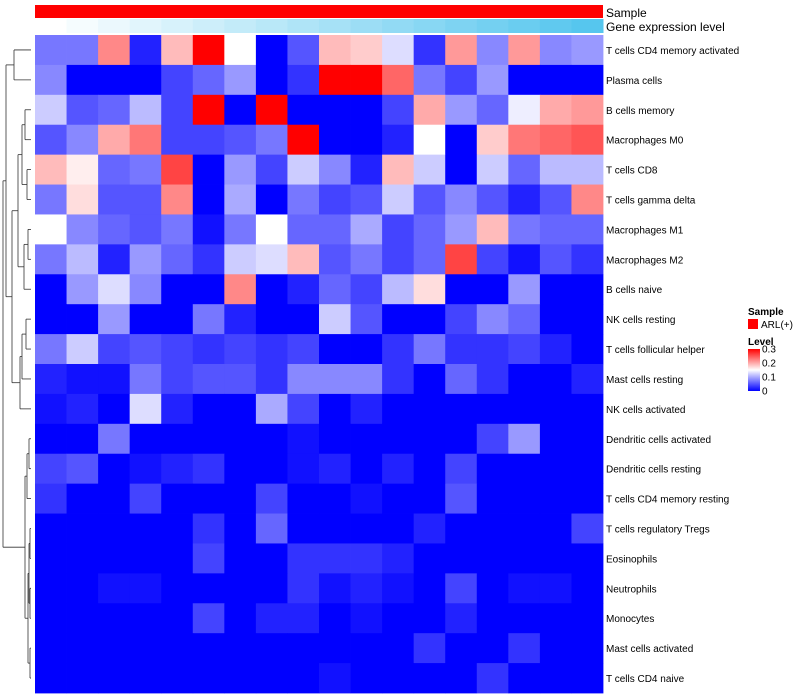 The image size is (800, 700). Describe the element at coordinates (634, 81) in the screenshot. I see `row-label: Plasma cells` at that location.